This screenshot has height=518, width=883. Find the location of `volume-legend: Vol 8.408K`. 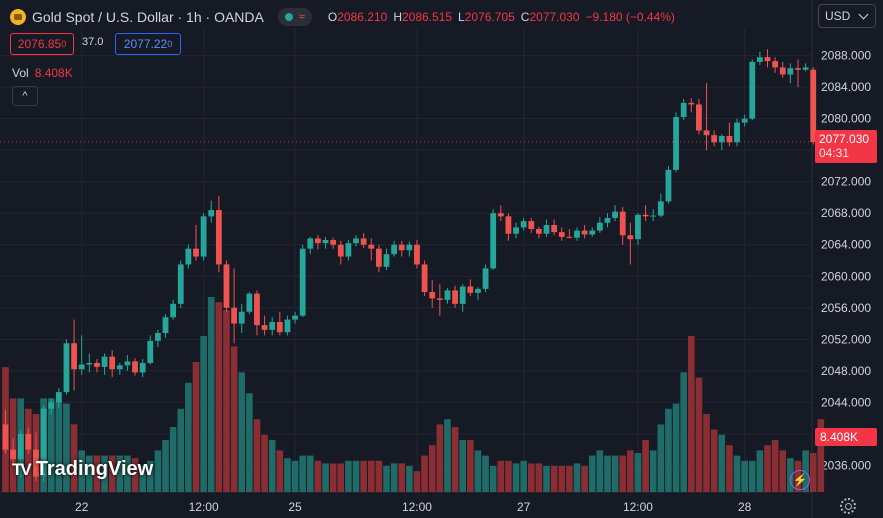

volume-legend: Vol 8.408K is located at coordinates (42, 73).